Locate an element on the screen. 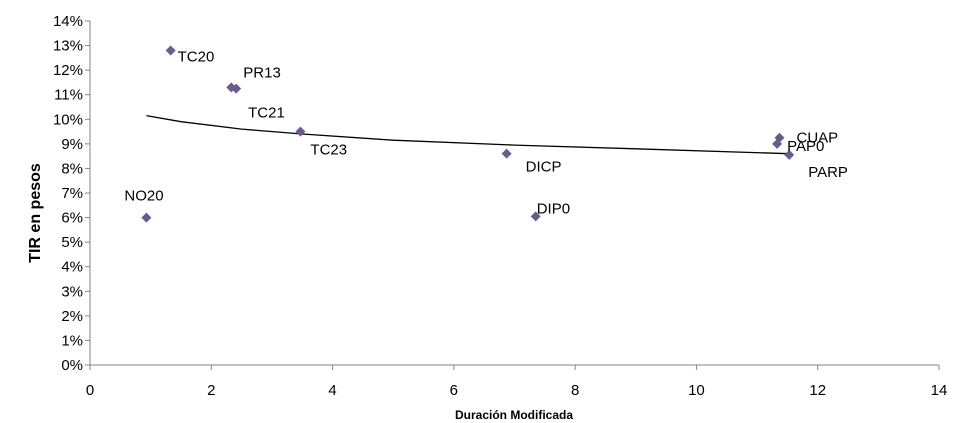 This screenshot has width=953, height=423. x-tick-label: 6 is located at coordinates (454, 390).